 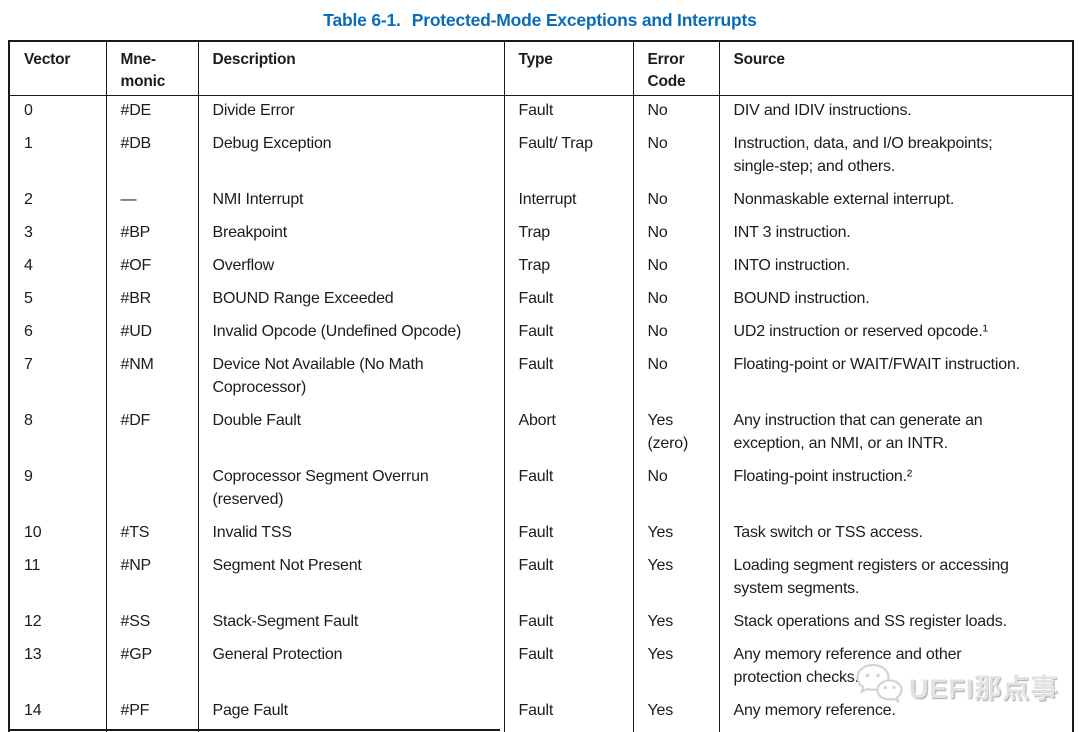 What do you see at coordinates (152, 623) in the screenshot?
I see `cell-mnemonic: #SS` at bounding box center [152, 623].